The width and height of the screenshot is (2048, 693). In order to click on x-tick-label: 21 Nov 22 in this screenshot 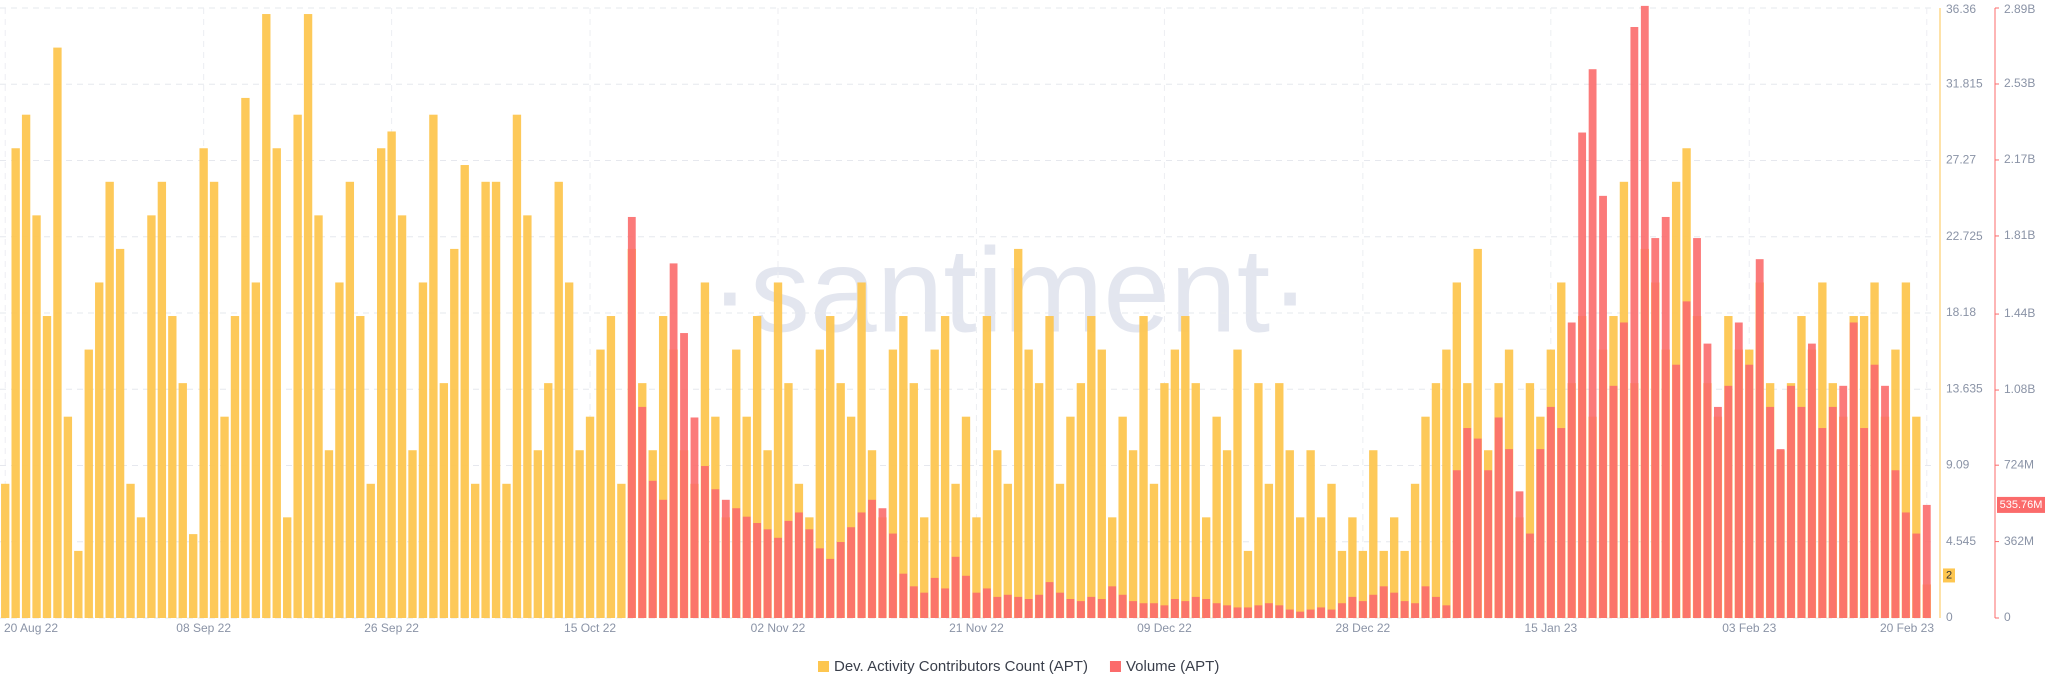, I will do `click(976, 628)`.